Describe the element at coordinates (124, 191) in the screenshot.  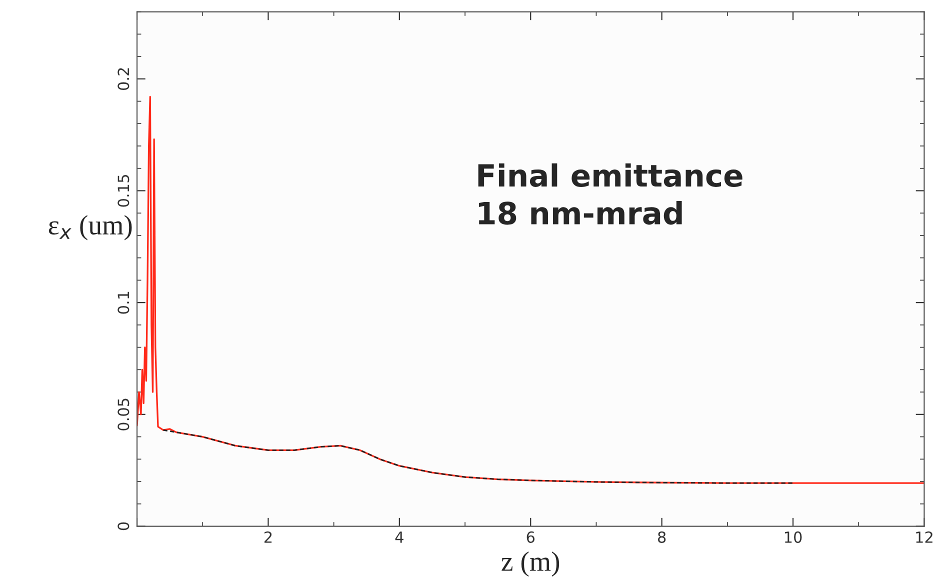
I see `y-tick-label: 0.15` at that location.